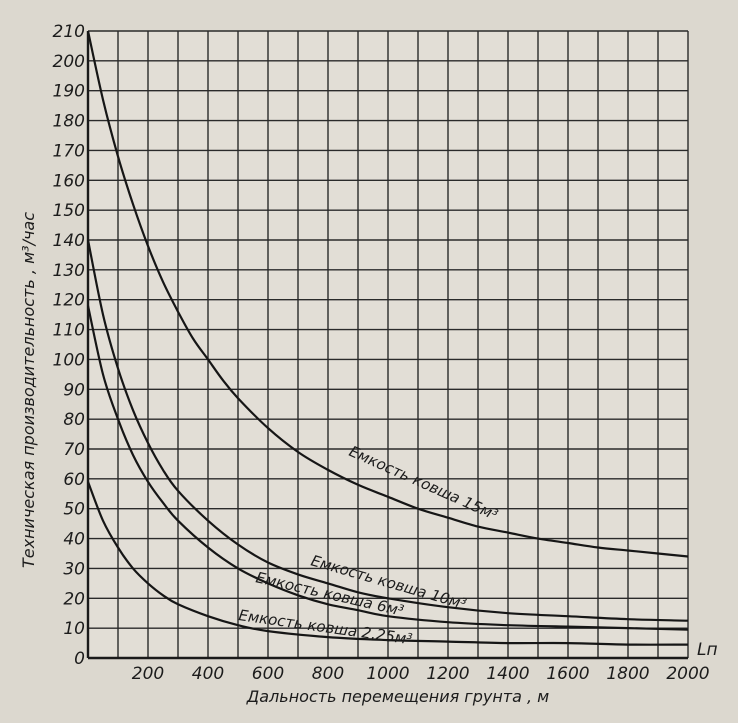  What do you see at coordinates (69, 301) in the screenshot?
I see `y-tick-label: 120` at bounding box center [69, 301].